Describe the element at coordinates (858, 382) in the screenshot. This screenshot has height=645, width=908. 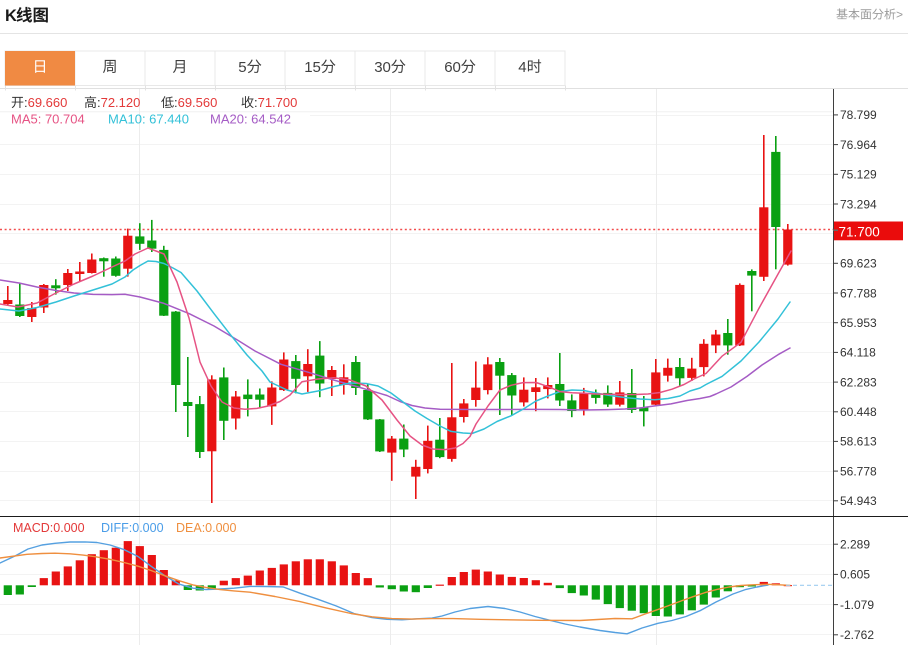
I see `svg-text: 62.283` at that location.